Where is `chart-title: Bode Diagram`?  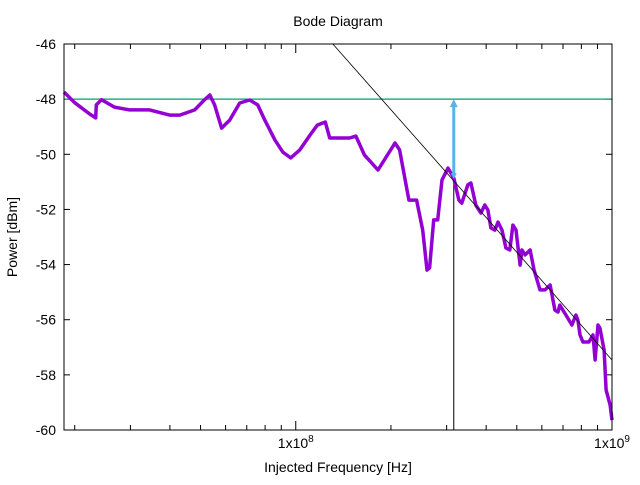
chart-title: Bode Diagram is located at coordinates (338, 21).